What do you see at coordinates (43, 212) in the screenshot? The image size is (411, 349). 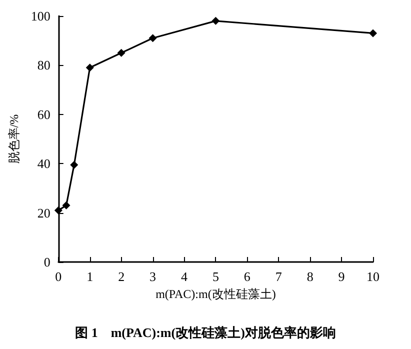 I see `y-tick-label: 20` at bounding box center [43, 212].